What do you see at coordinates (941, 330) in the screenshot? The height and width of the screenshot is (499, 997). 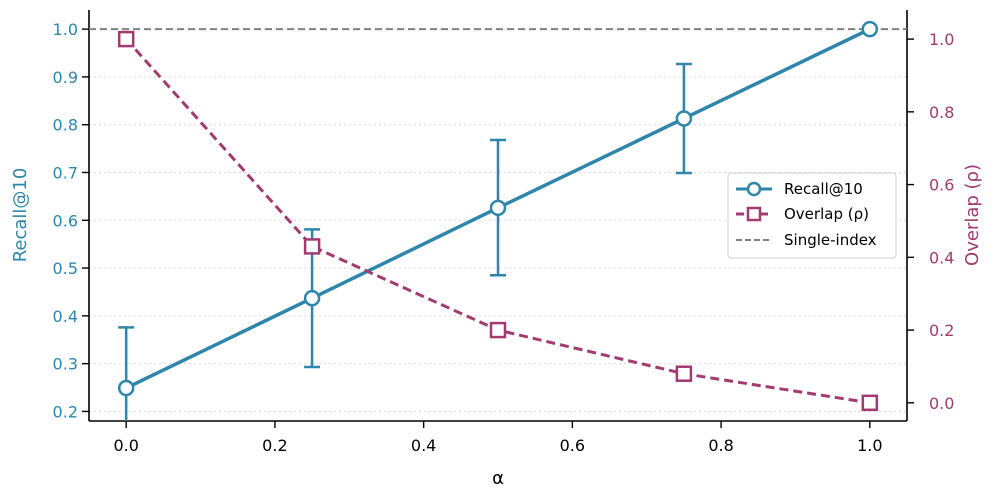 I see `y-right-tick-label-1: 0.2` at bounding box center [941, 330].